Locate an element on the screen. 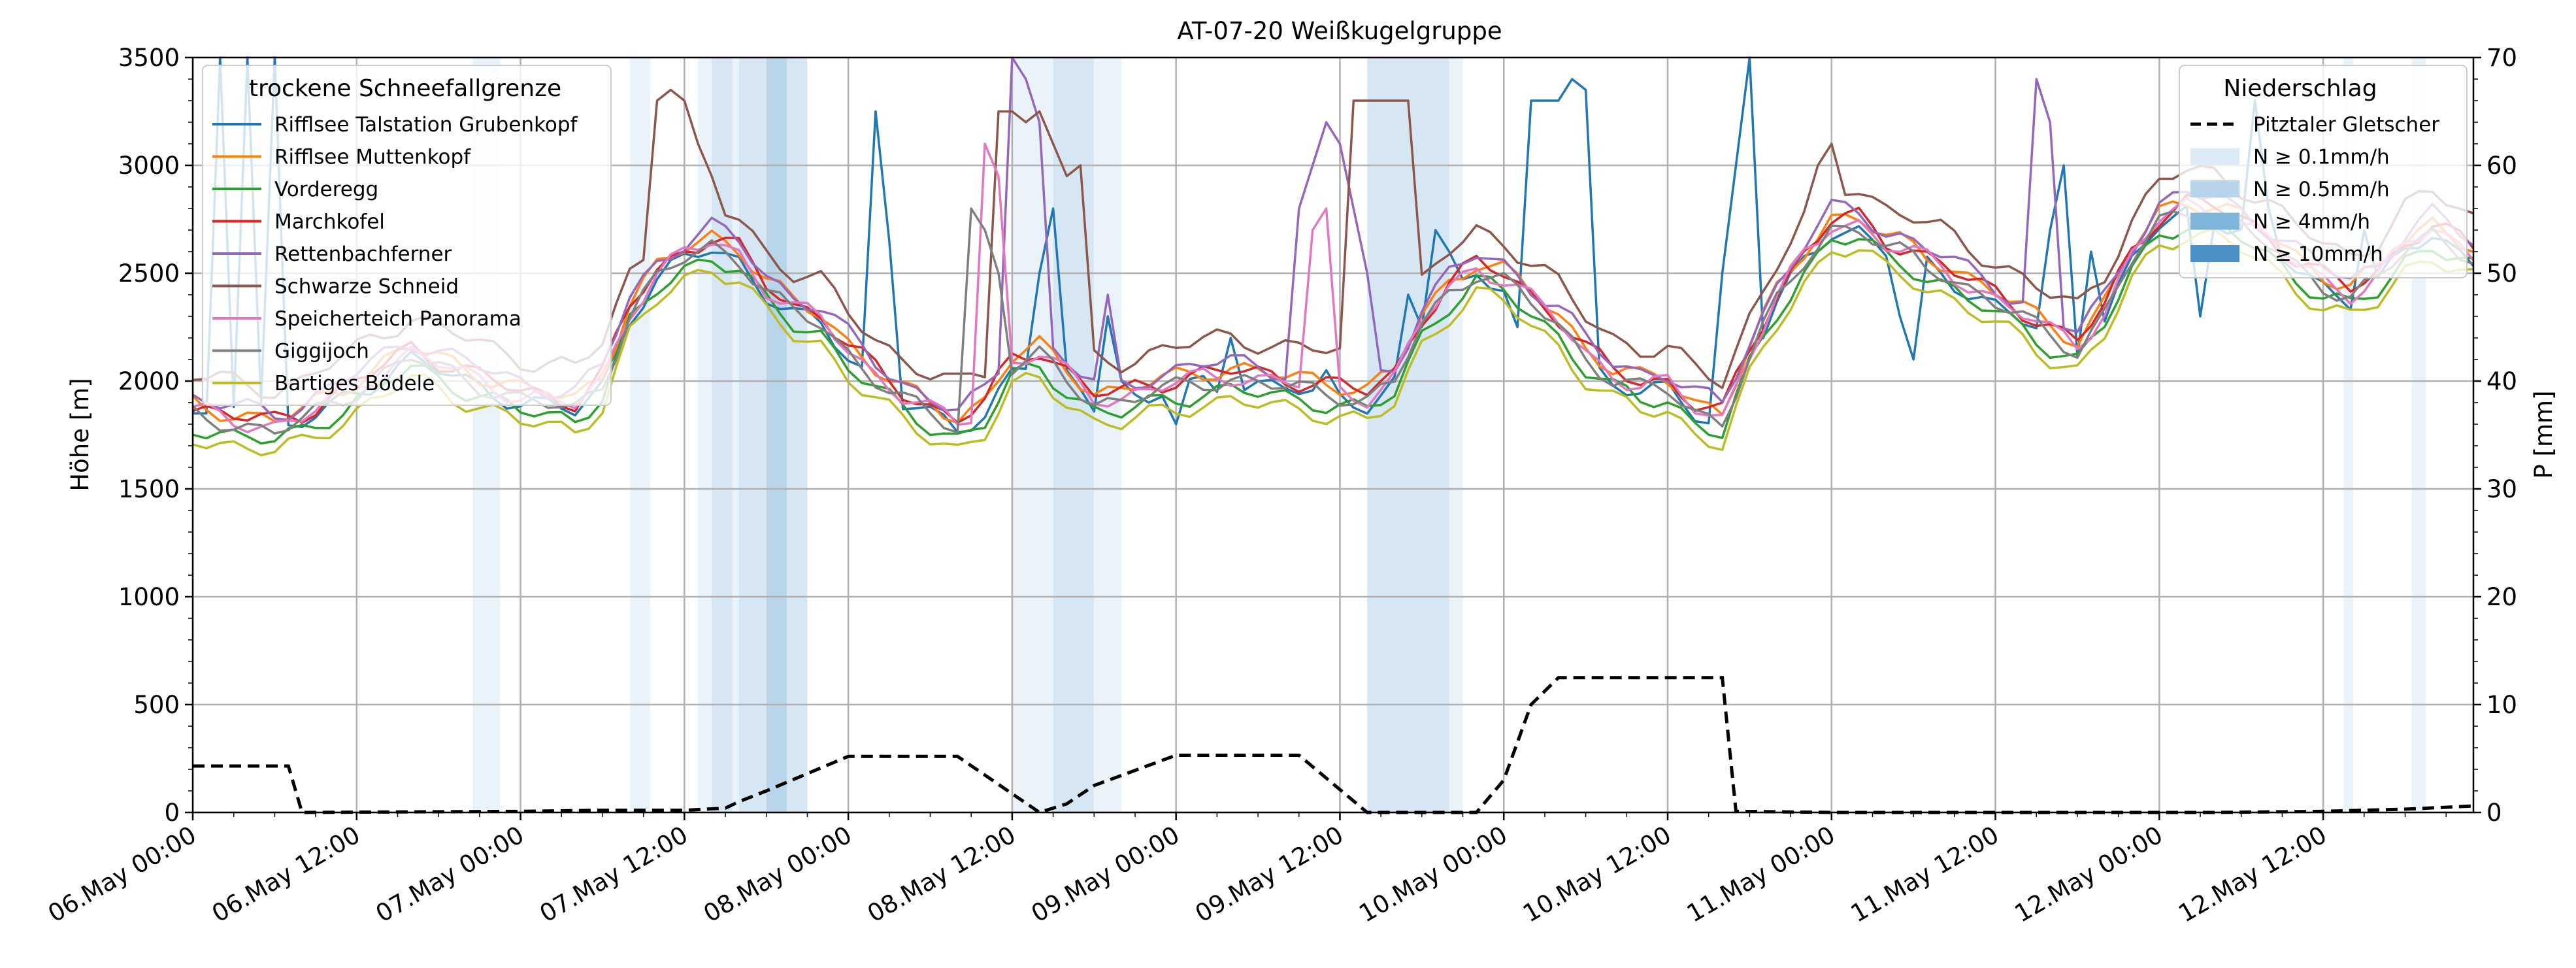 The width and height of the screenshot is (2576, 968). legend-right-title: Niederschlag is located at coordinates (2300, 88).